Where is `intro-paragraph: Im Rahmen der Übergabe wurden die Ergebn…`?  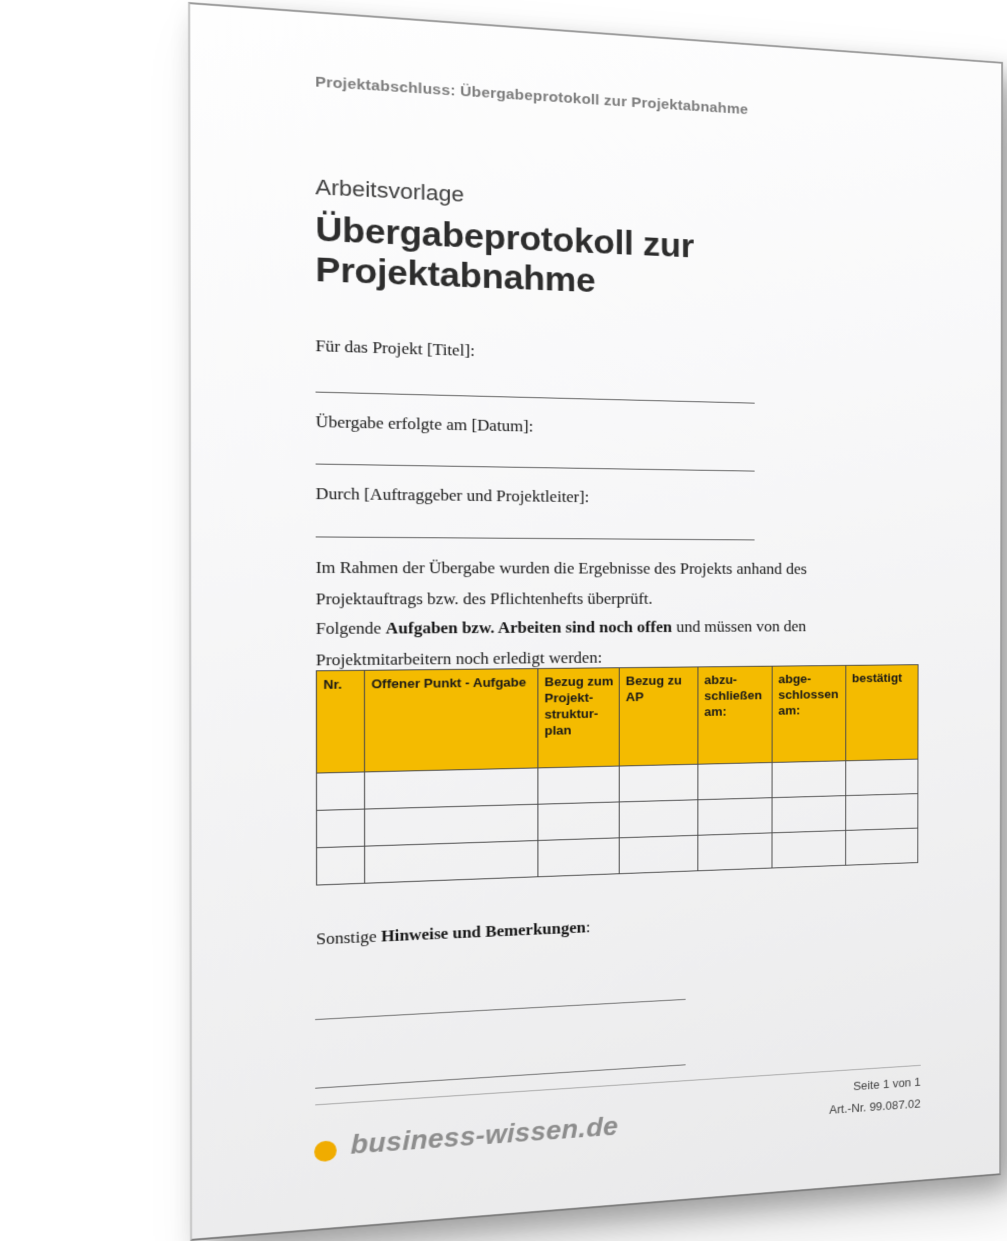
intro-paragraph: Im Rahmen der Übergabe wurden die Ergebn… is located at coordinates (561, 583).